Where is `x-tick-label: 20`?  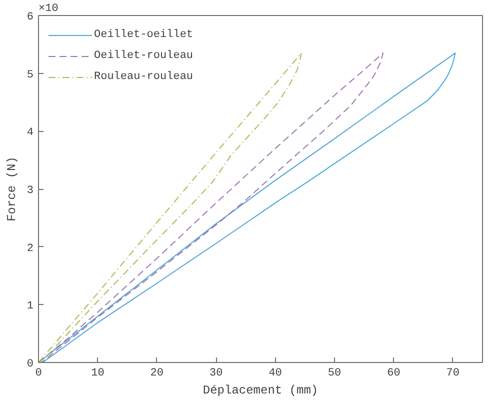
x-tick-label: 20 is located at coordinates (157, 374).